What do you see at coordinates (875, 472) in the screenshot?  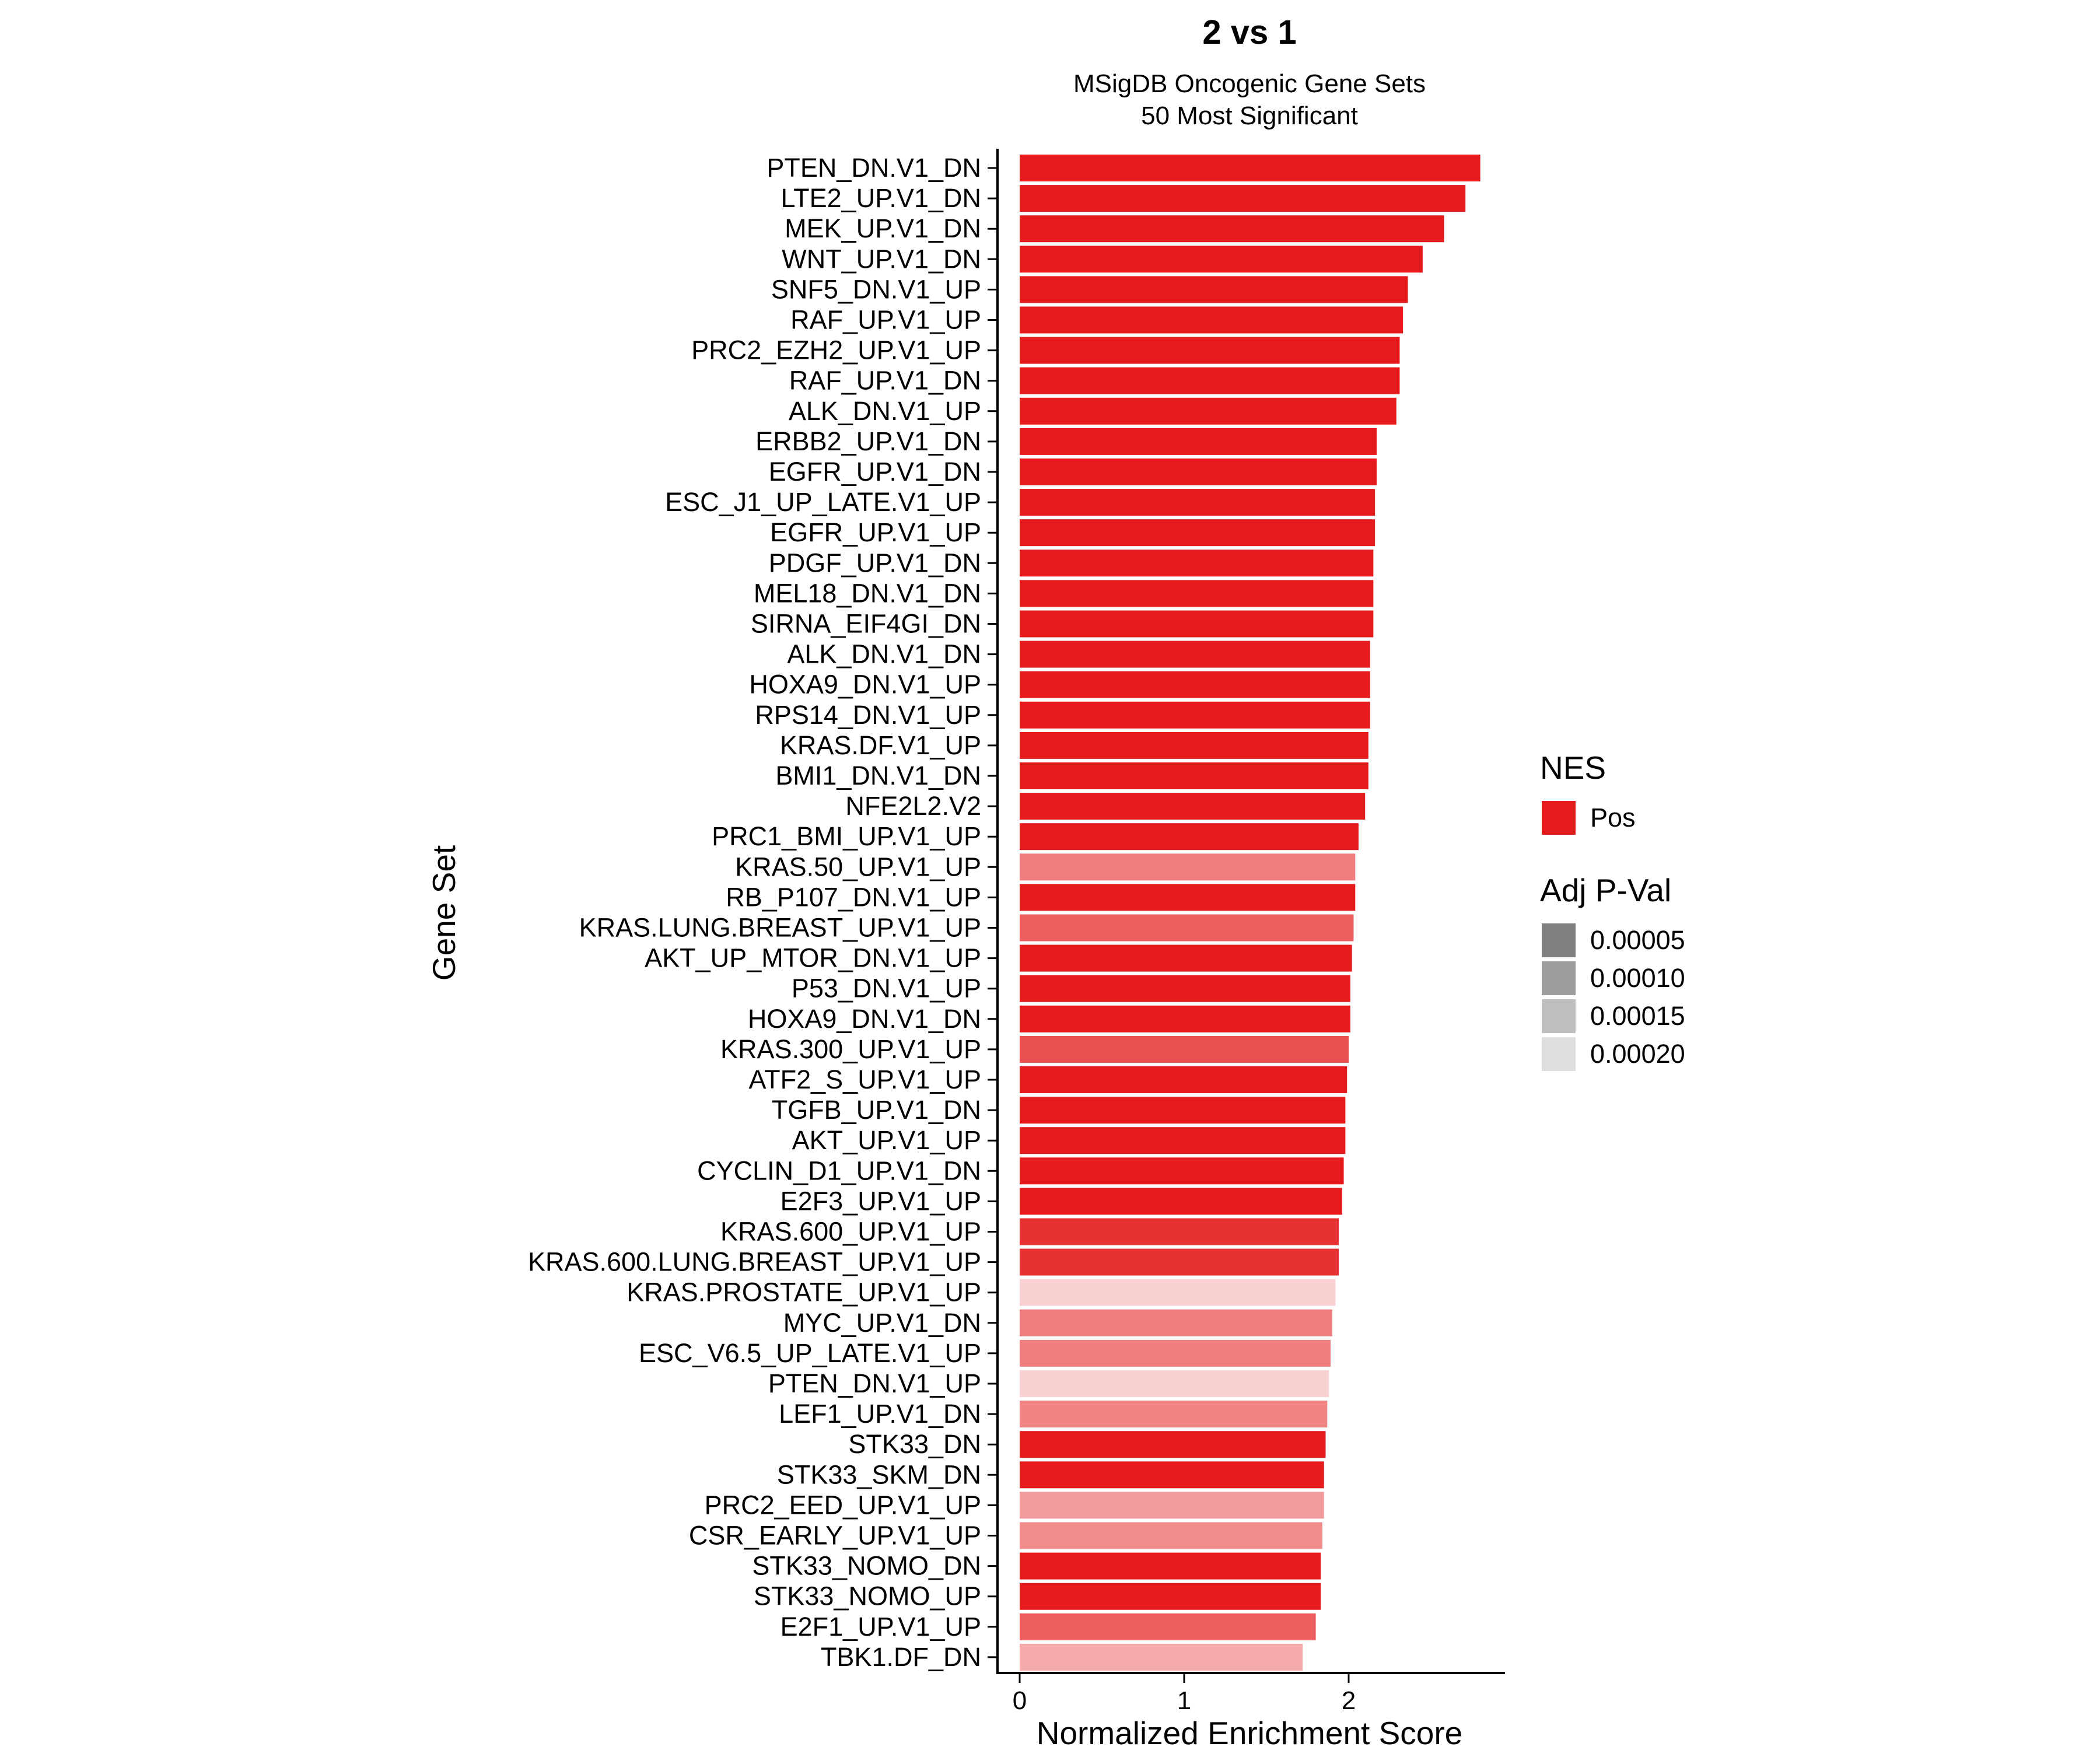 I see `category-label: EGFR_UP.V1_DN` at bounding box center [875, 472].